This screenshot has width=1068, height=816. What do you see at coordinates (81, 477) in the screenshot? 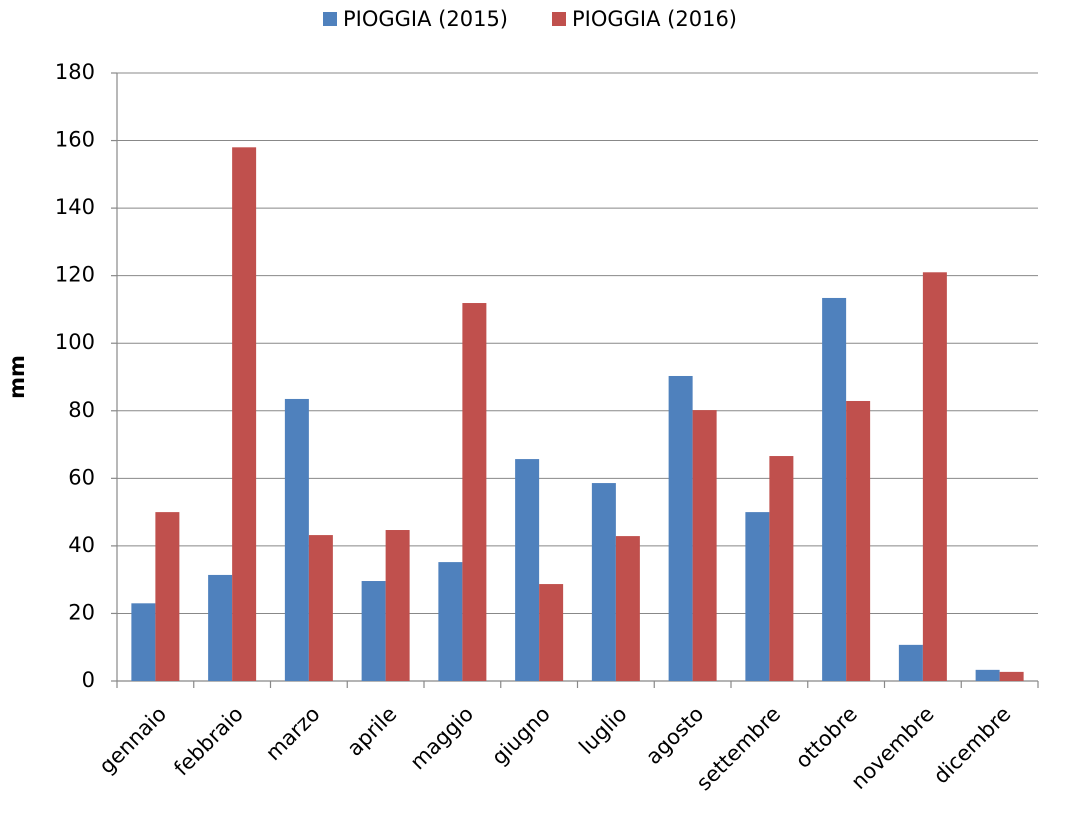
I see `y-tick-label: 60` at bounding box center [81, 477].